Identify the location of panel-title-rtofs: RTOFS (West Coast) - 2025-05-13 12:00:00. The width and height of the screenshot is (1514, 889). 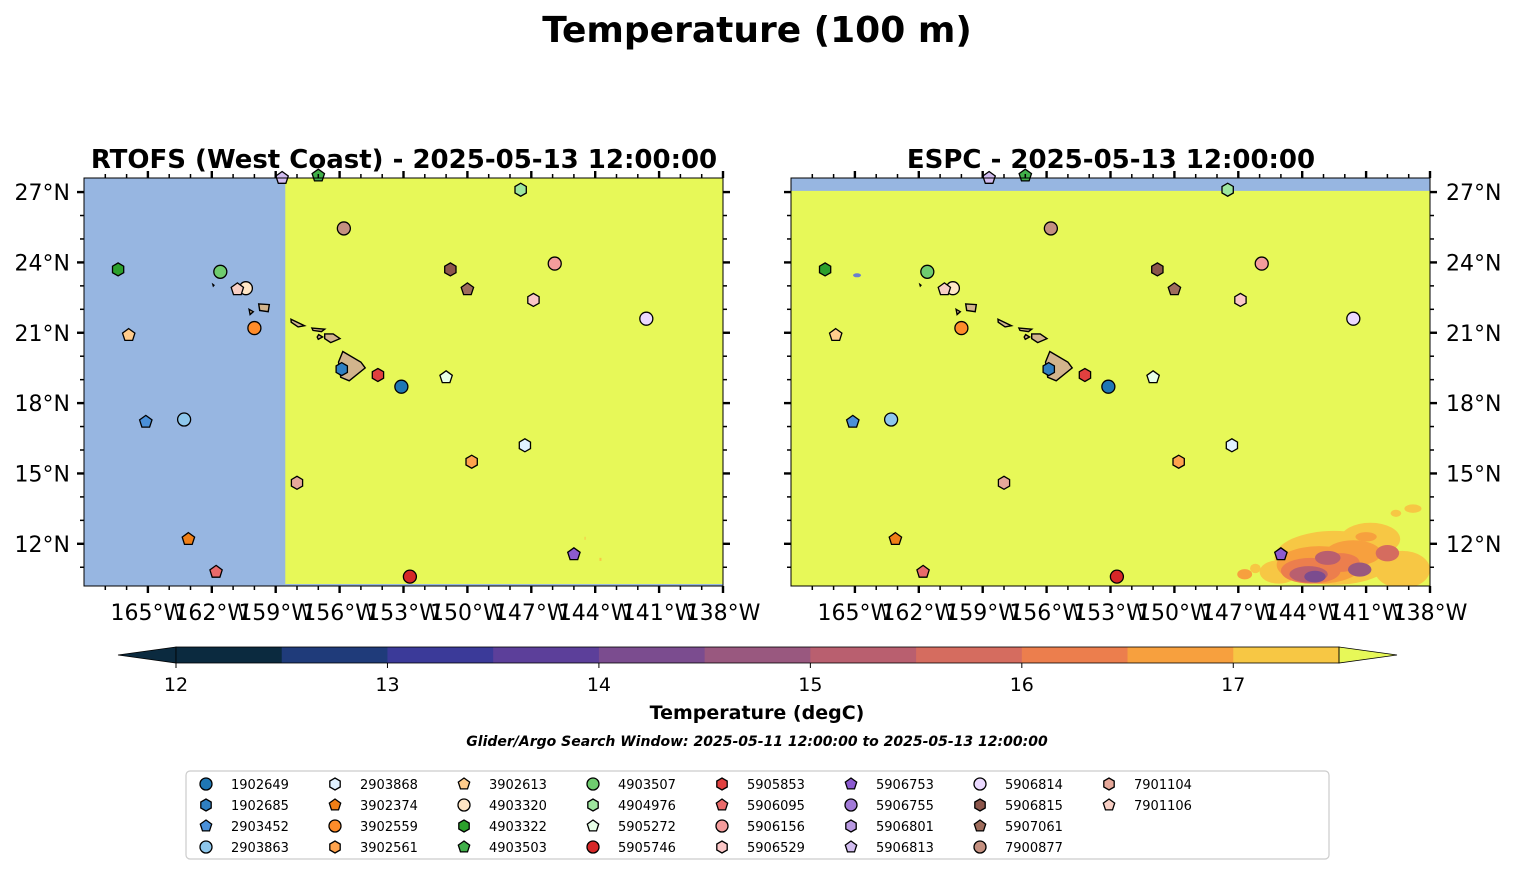
(404, 160).